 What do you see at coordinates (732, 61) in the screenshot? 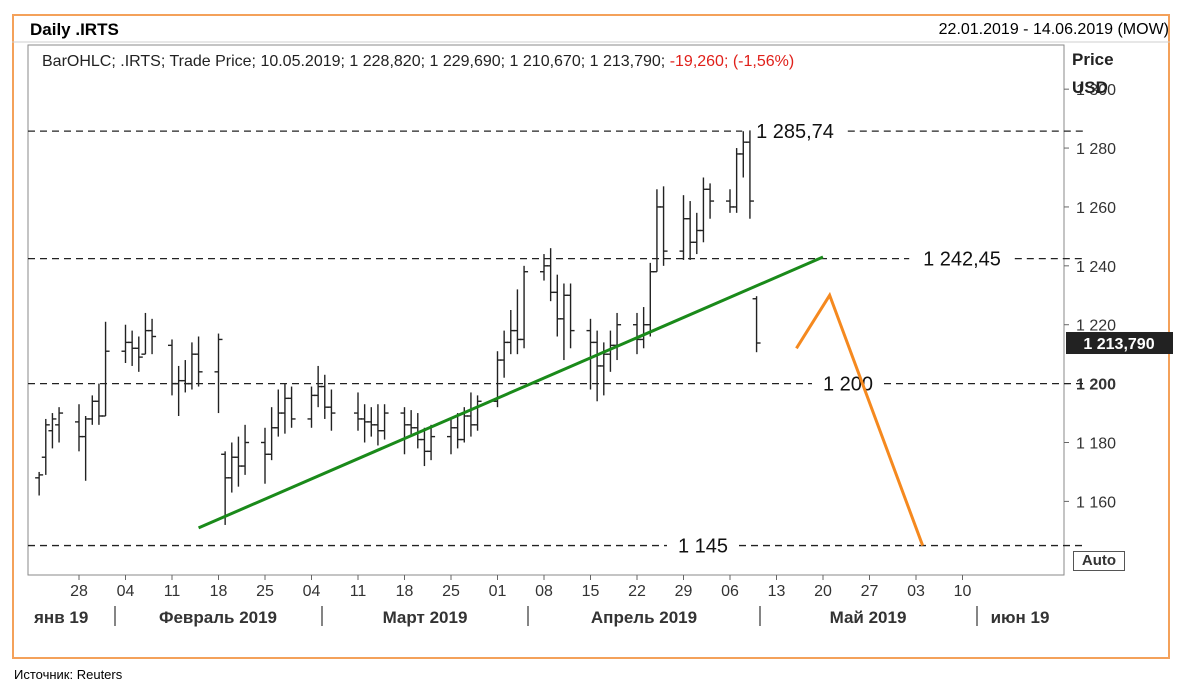
I see `ohlc-change-text: -19,260; (-1,56%)` at bounding box center [732, 61].